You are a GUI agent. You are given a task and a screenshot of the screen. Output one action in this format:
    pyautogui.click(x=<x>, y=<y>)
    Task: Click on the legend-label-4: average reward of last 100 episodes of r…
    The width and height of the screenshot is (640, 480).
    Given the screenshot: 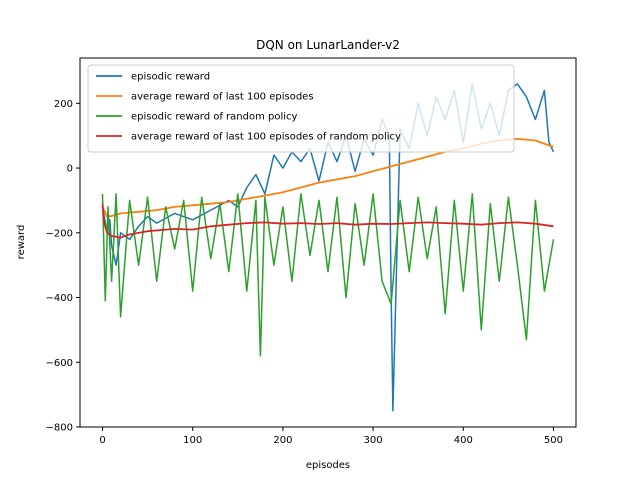 What is the action you would take?
    pyautogui.click(x=266, y=137)
    